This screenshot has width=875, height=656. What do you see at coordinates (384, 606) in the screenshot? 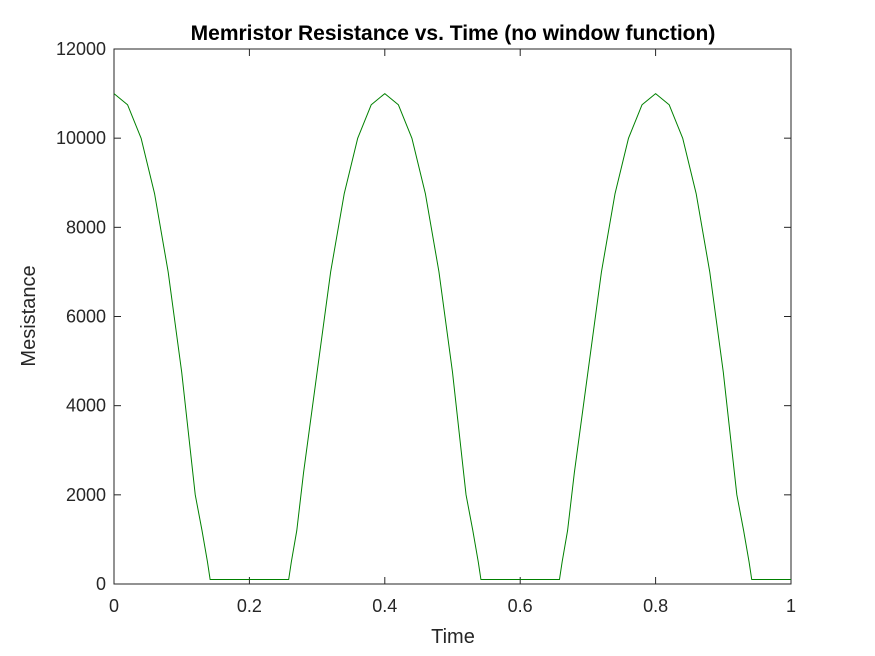
I see `x-tick-label: 0.4` at bounding box center [384, 606].